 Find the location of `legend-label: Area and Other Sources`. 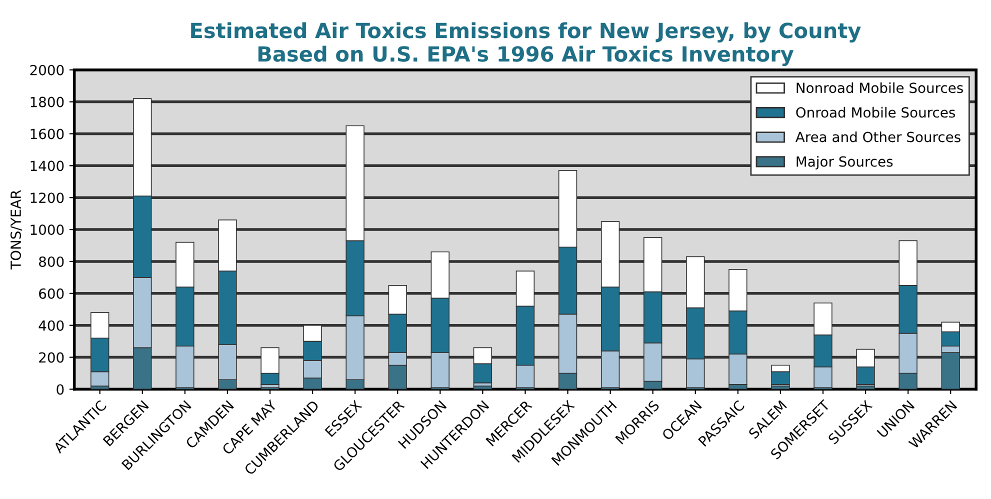

legend-label: Area and Other Sources is located at coordinates (878, 136).